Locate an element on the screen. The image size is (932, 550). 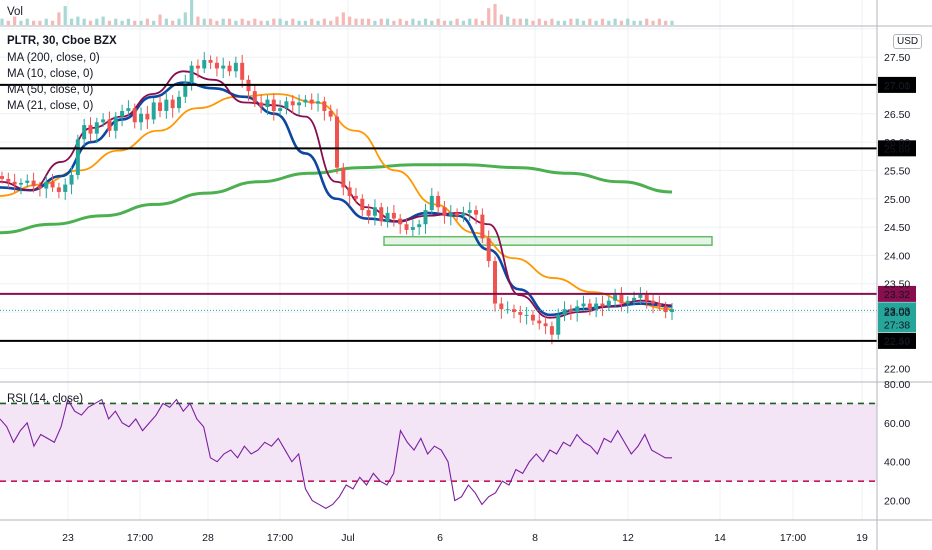
ma21-legend: MA (21, close, 0) is located at coordinates (50, 106).